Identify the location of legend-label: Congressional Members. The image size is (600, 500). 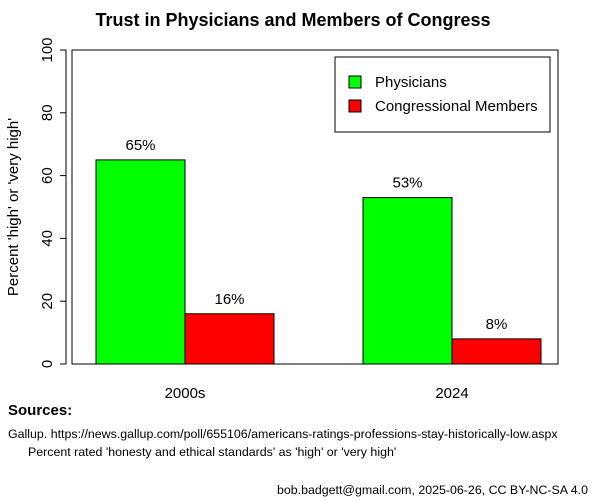
(456, 106).